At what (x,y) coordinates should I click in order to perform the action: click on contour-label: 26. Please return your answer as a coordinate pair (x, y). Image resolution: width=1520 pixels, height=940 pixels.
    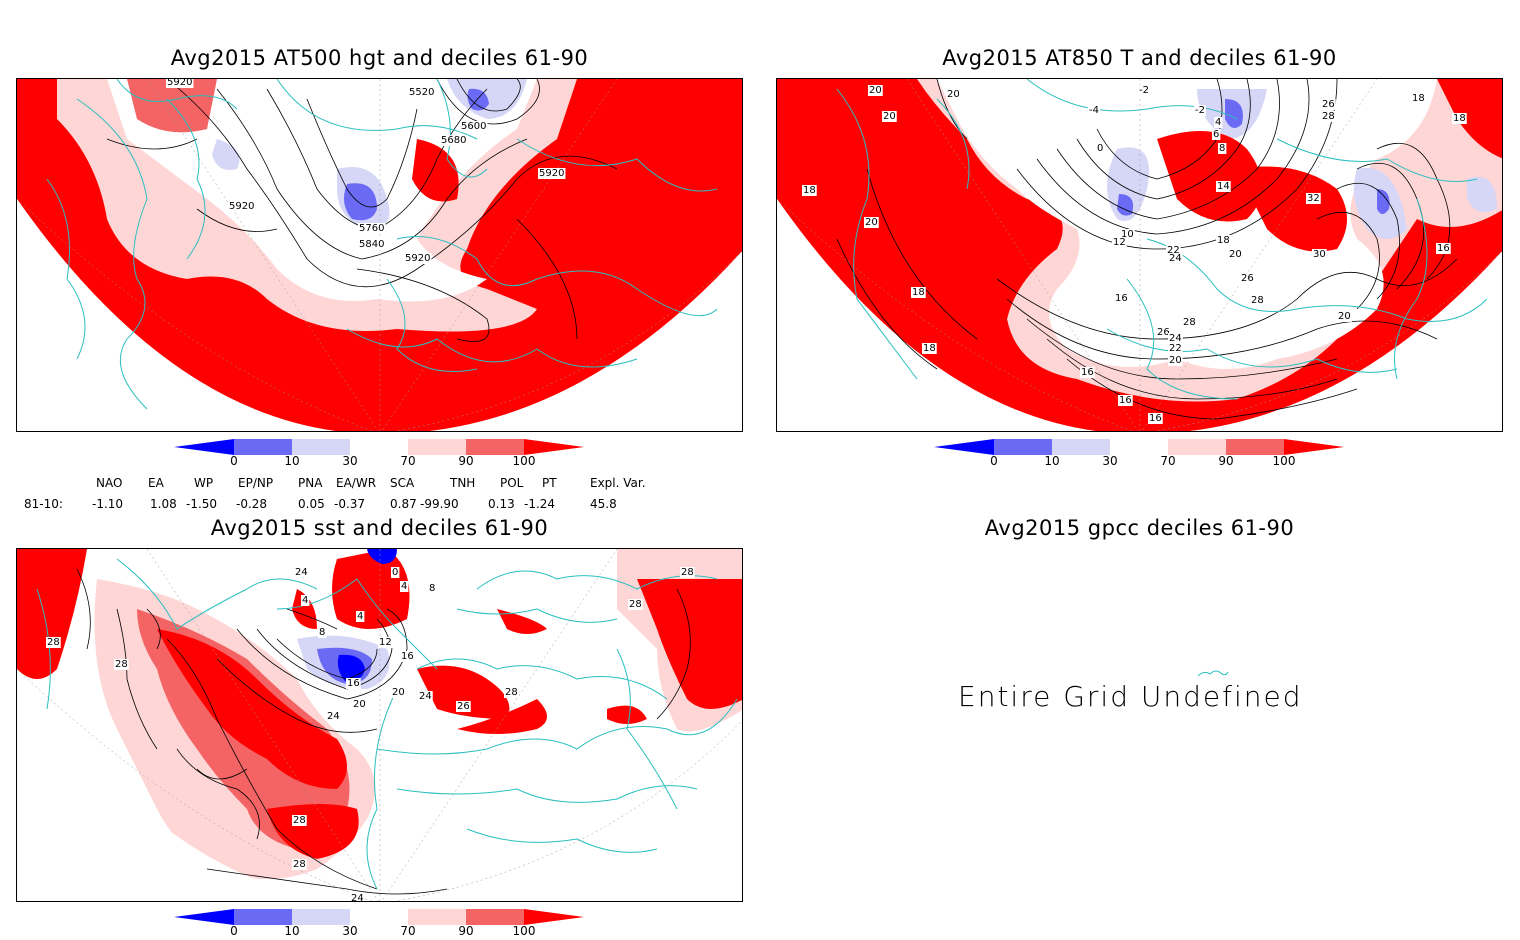
    Looking at the image, I should click on (1247, 278).